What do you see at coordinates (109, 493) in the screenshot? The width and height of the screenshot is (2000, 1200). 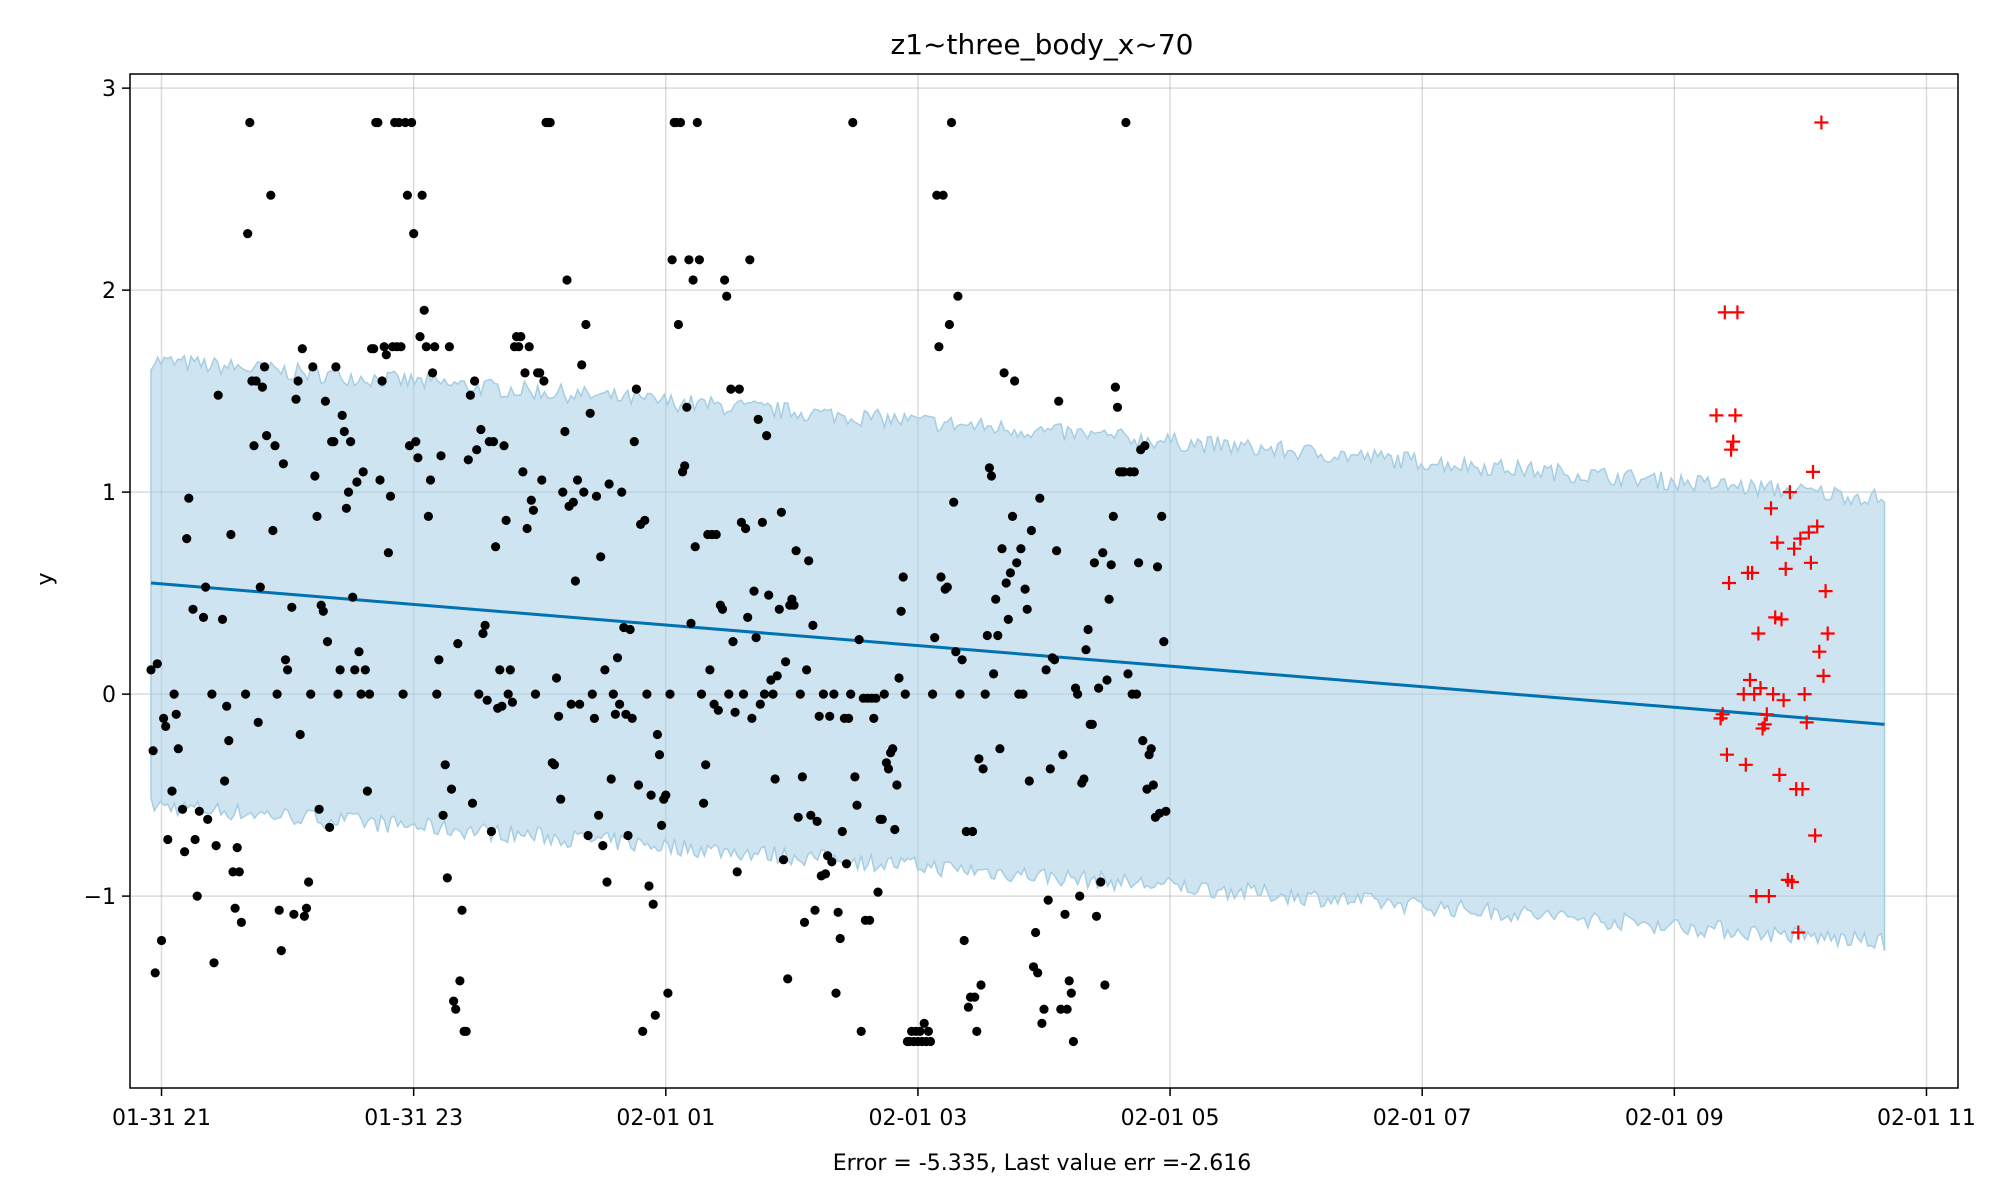 I see `y-tick-label: 1` at bounding box center [109, 493].